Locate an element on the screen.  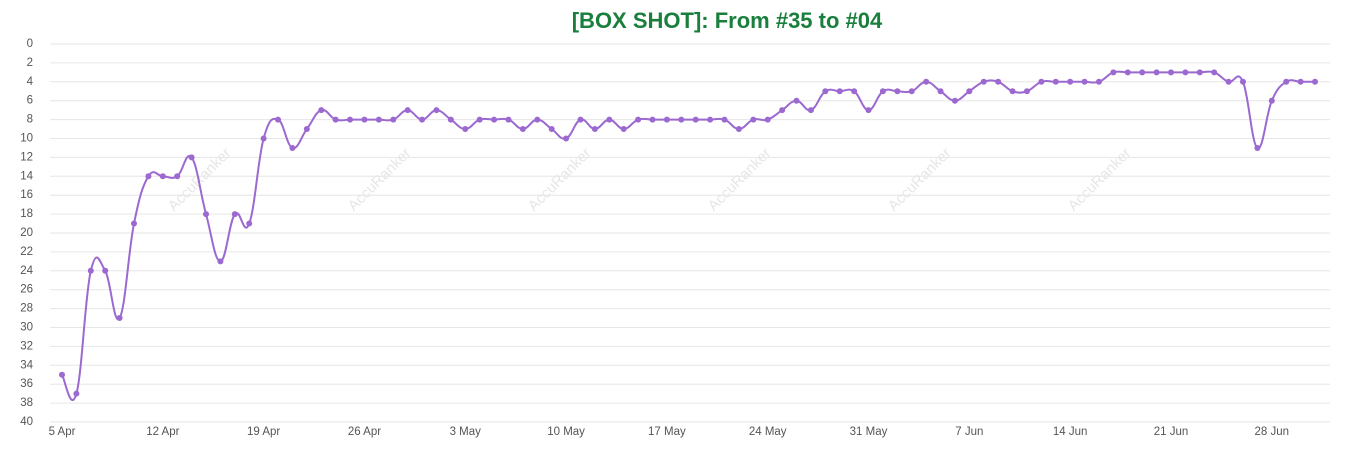
y-tick-label: 20 is located at coordinates (26, 233).